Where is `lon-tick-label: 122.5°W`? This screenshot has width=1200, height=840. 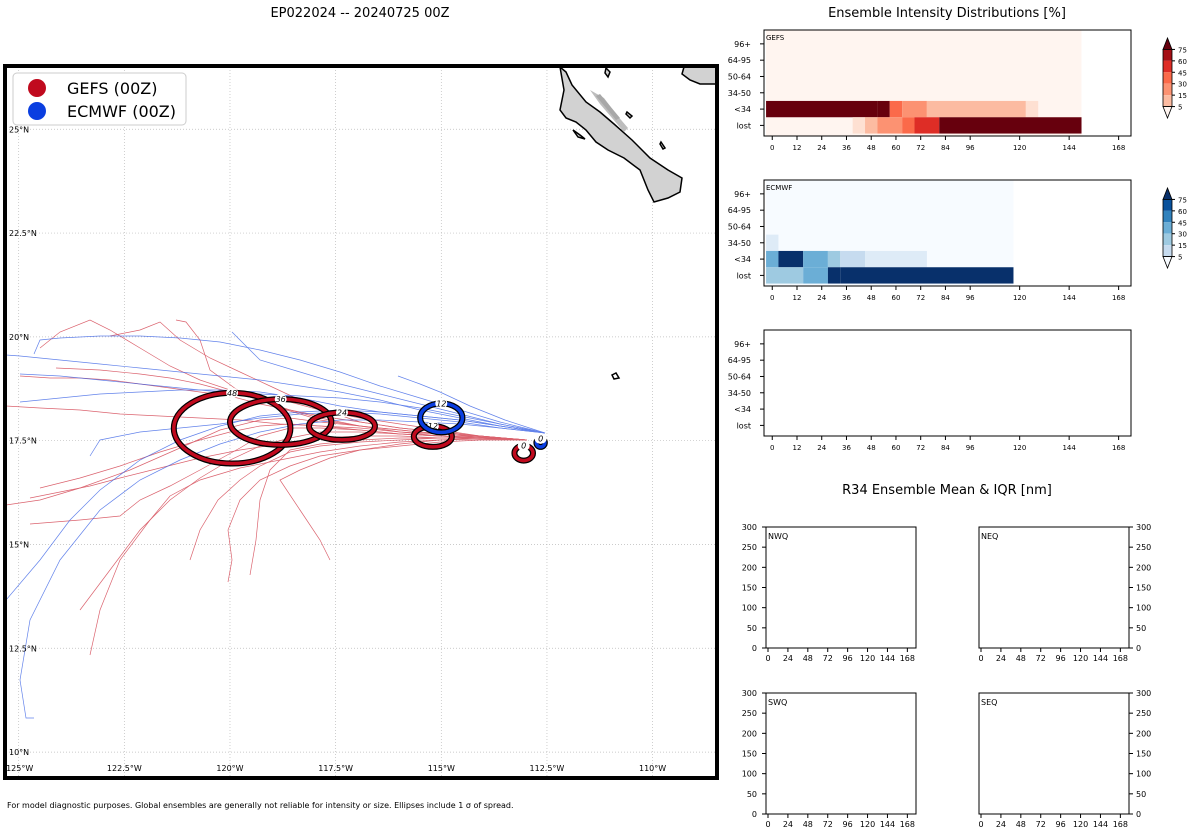
lon-tick-label: 122.5°W is located at coordinates (124, 768).